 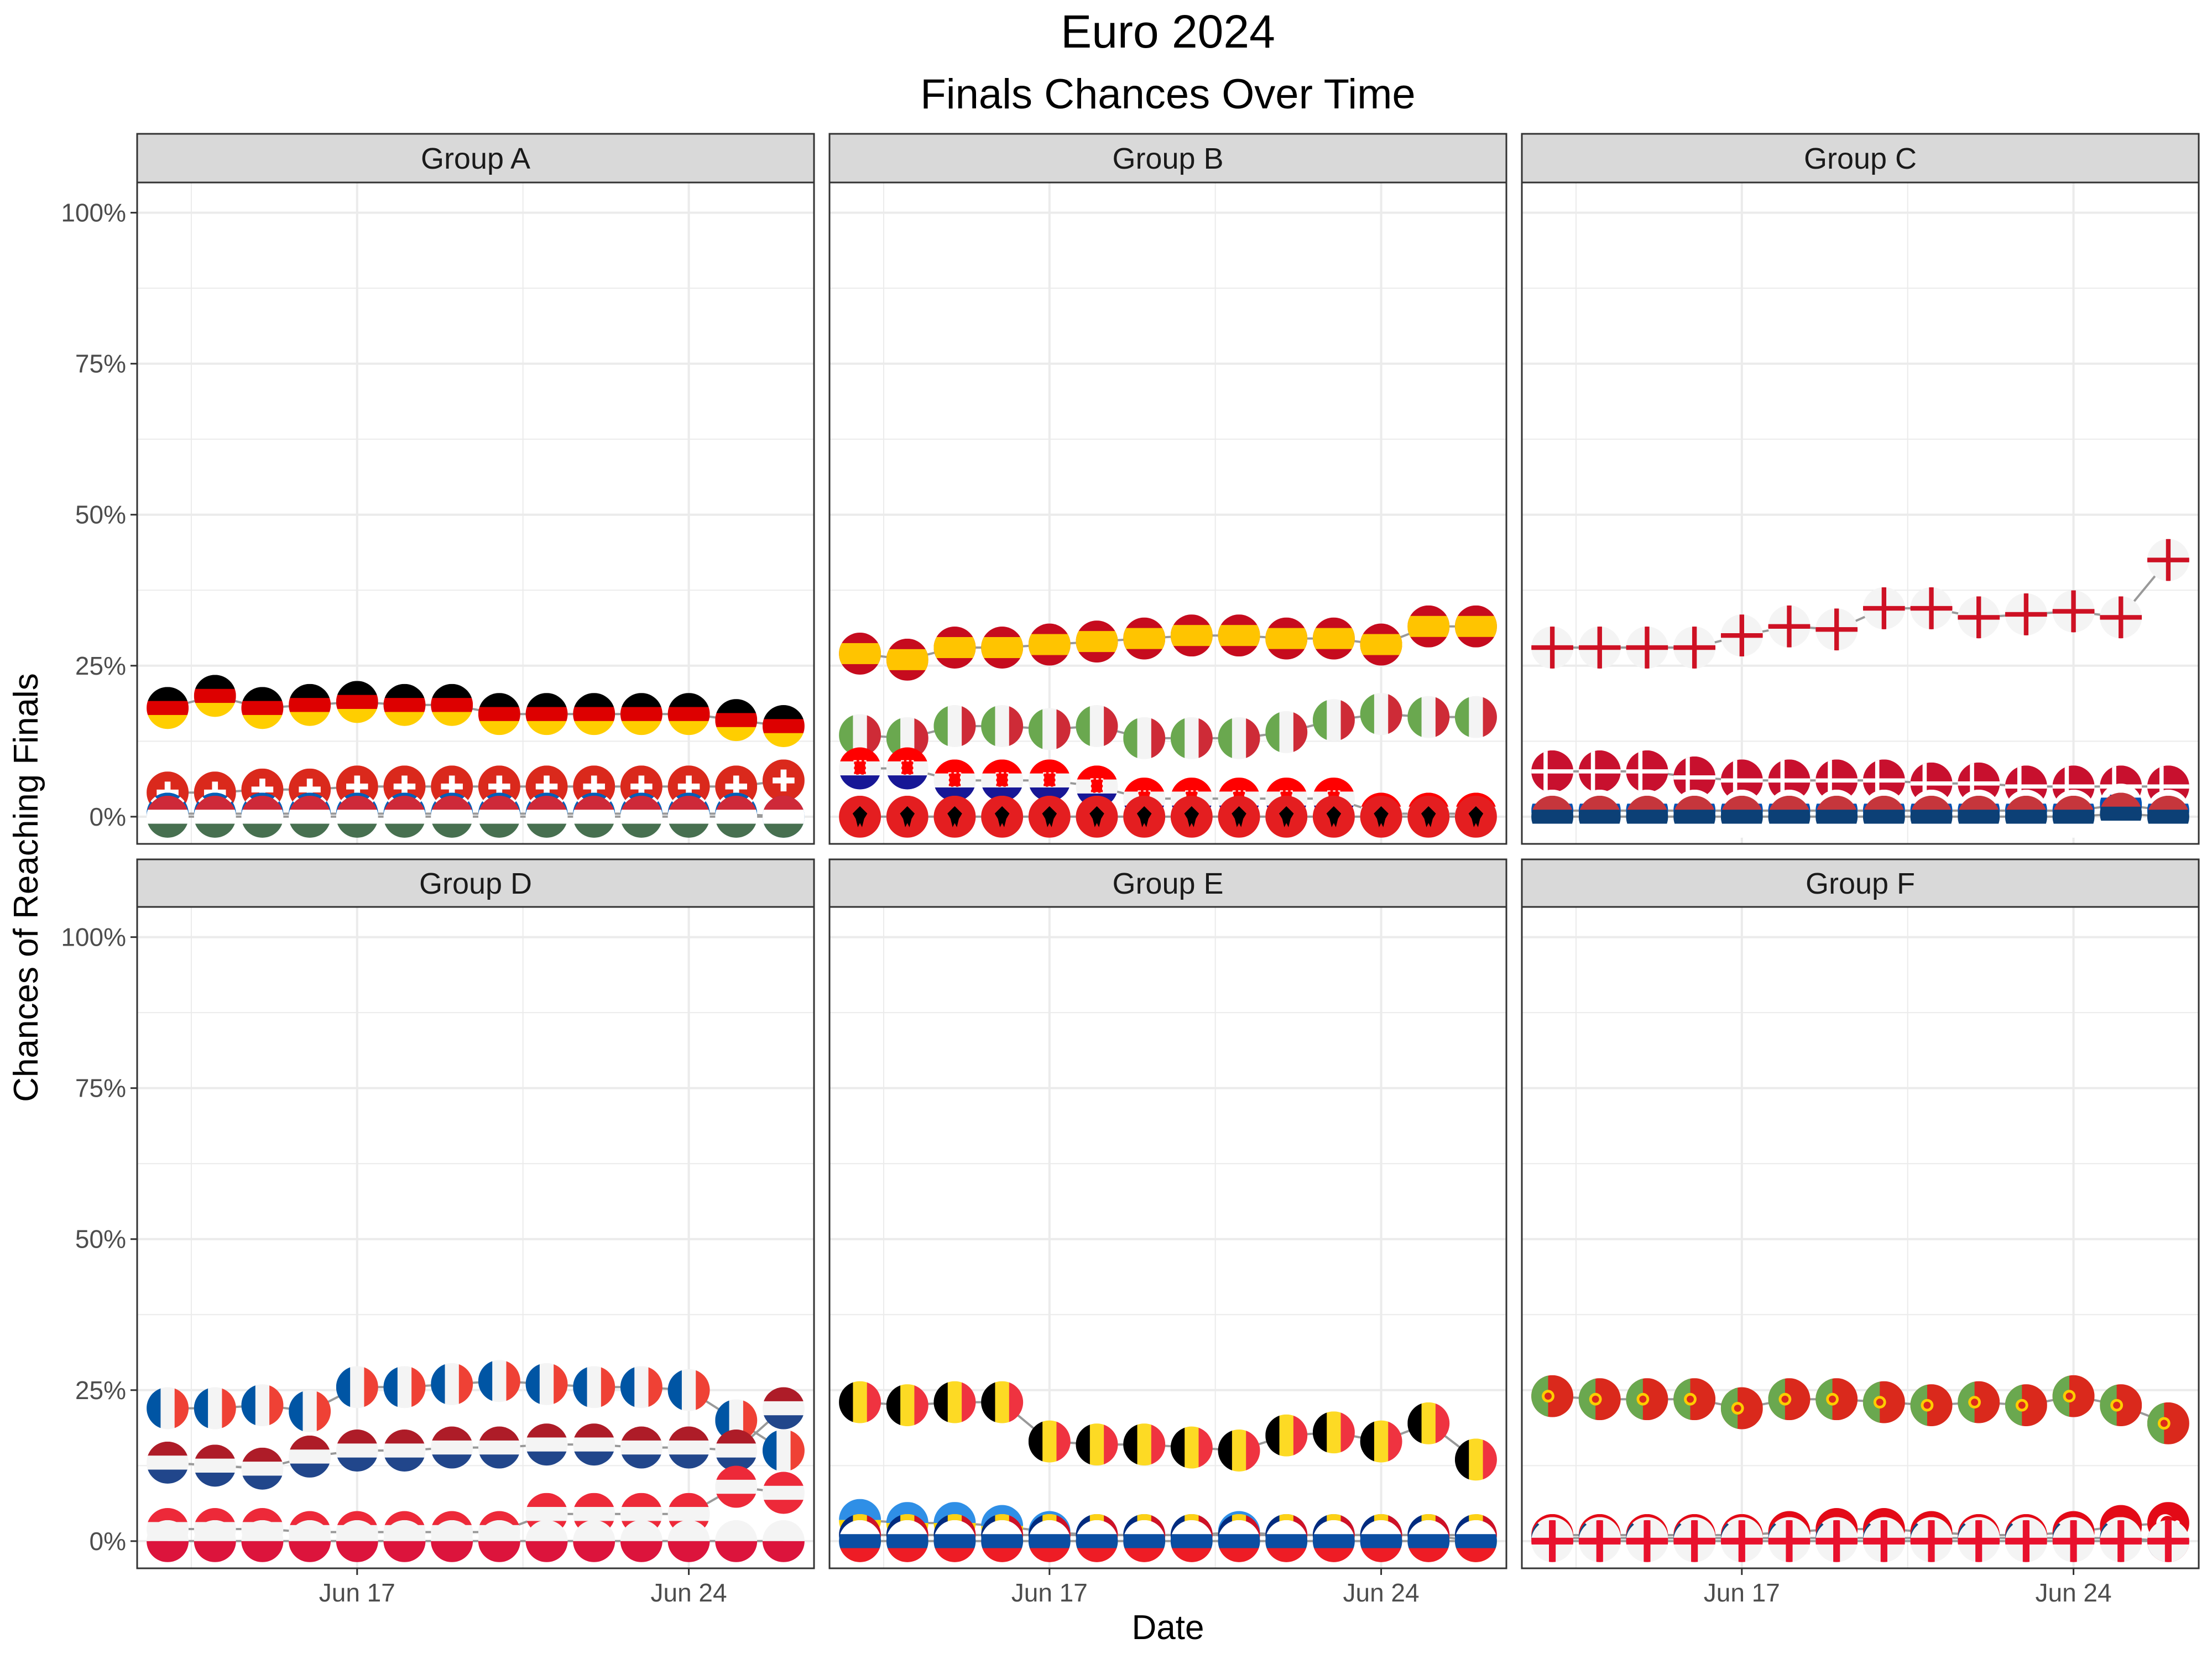 I want to click on series-germany, so click(x=476, y=711).